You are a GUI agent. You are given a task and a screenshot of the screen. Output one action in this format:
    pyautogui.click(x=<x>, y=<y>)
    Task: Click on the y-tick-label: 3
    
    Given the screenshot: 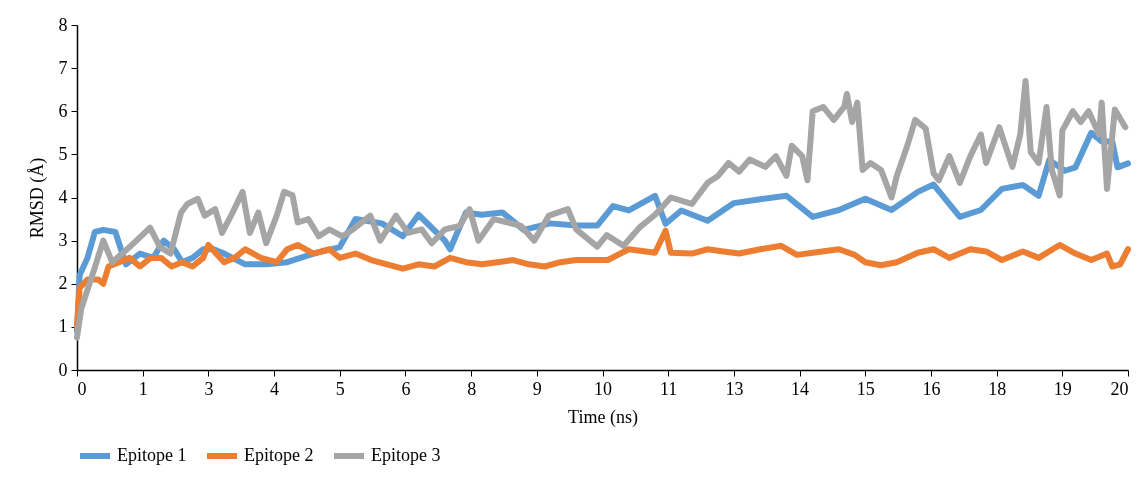 What is the action you would take?
    pyautogui.click(x=63, y=240)
    